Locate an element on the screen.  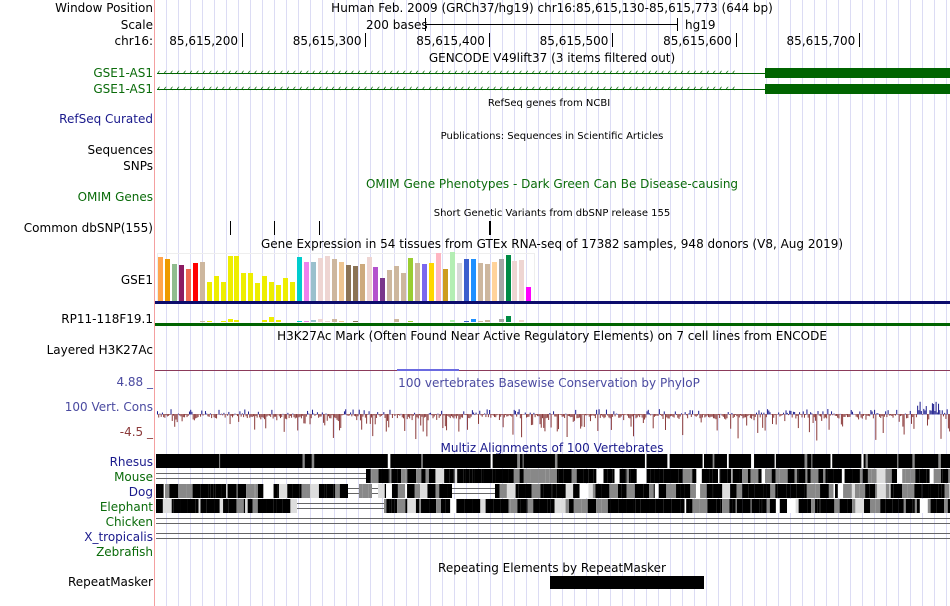
species-label: Dog is located at coordinates (140, 492).